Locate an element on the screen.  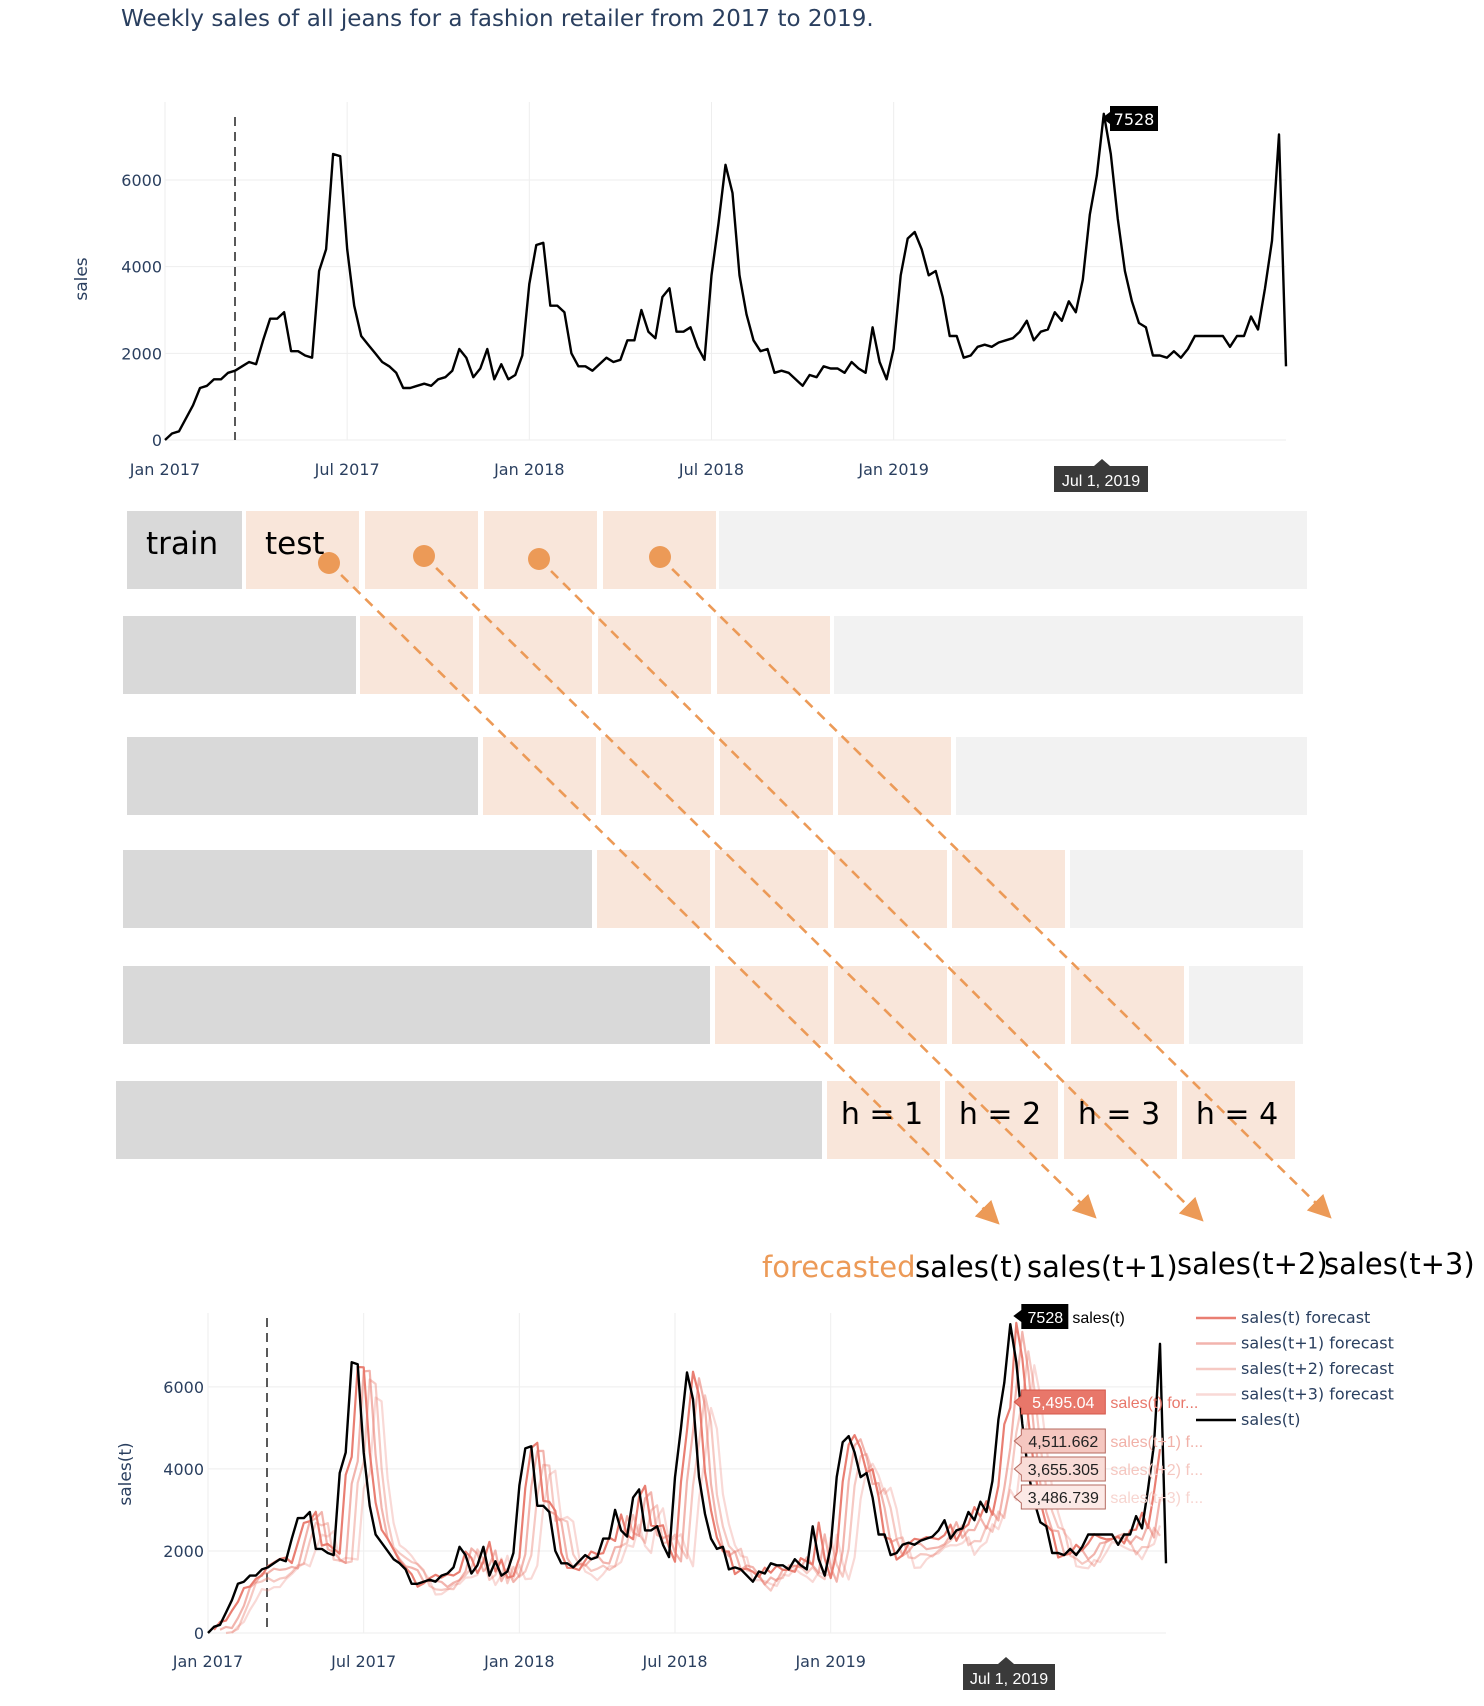
legend-label: sales(t+2) forecast is located at coordinates (1317, 1368).